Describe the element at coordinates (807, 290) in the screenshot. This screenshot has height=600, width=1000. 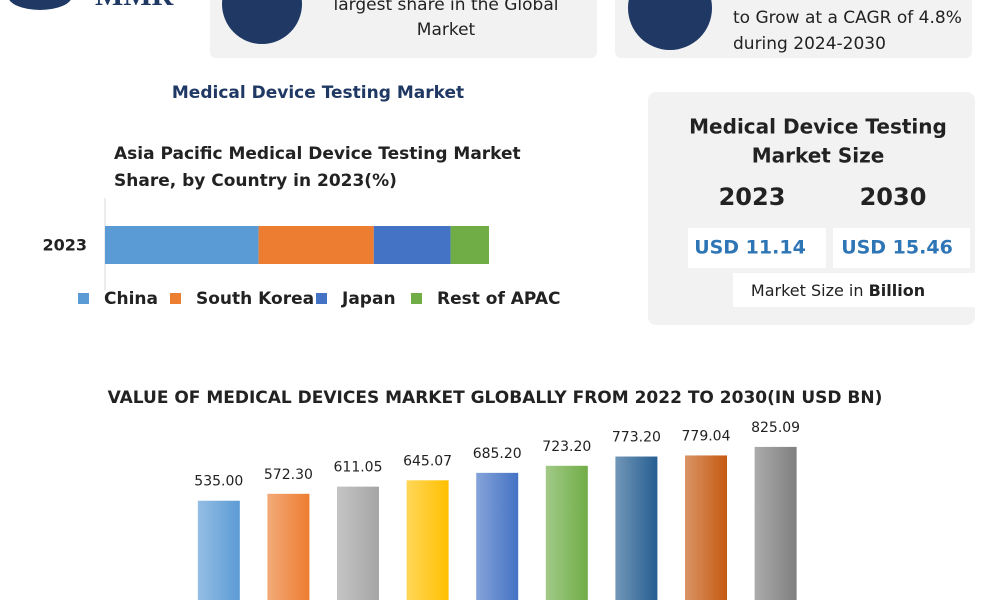
I see `note-text: Market Size in` at that location.